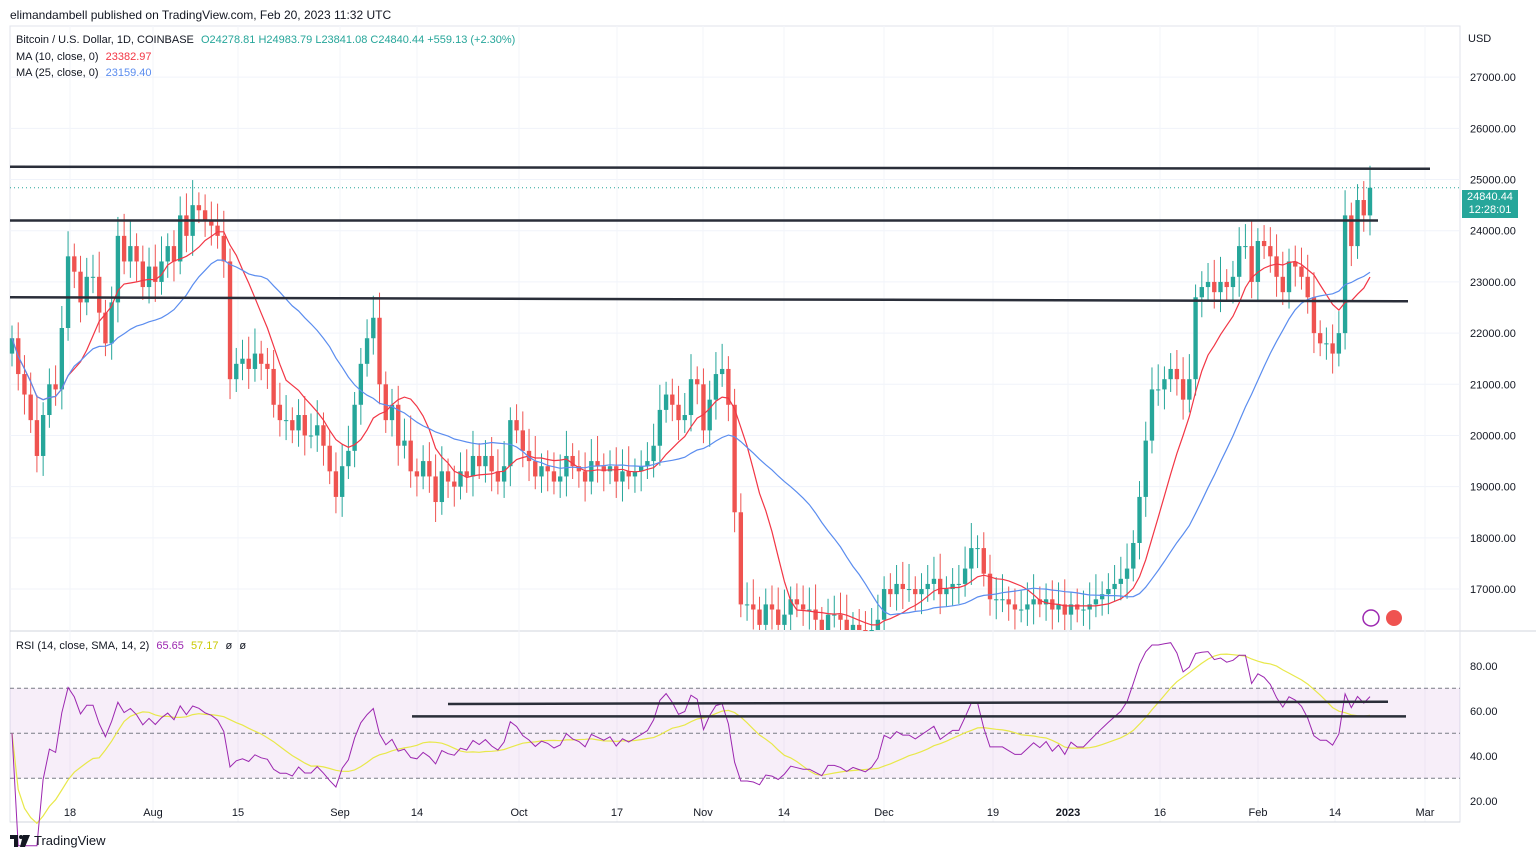 The height and width of the screenshot is (858, 1536). What do you see at coordinates (229, 646) in the screenshot?
I see `rsi-extra-1: ø` at bounding box center [229, 646].